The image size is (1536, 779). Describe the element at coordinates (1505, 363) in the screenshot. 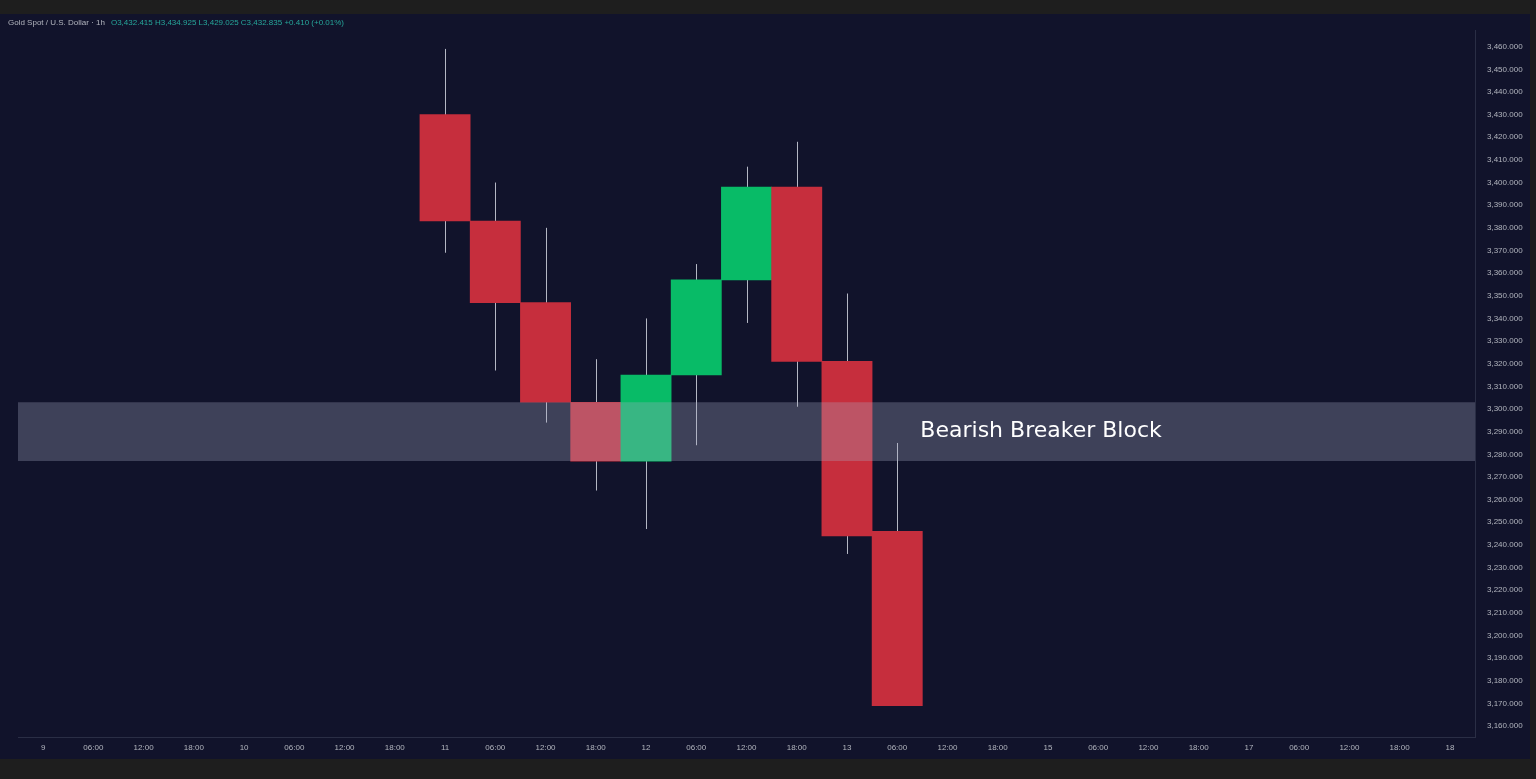

I see `y-tick-label: 3,320.000` at that location.